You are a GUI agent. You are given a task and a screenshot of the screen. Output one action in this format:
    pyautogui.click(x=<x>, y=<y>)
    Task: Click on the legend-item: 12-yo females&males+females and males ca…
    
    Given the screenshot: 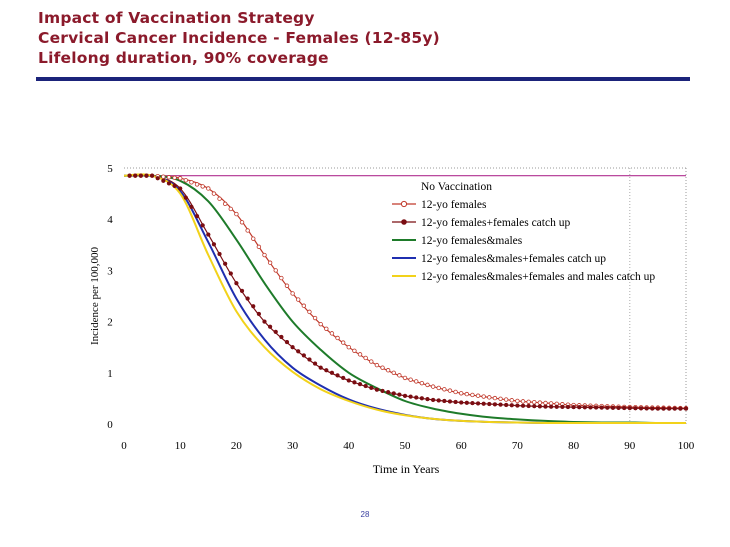 What is the action you would take?
    pyautogui.click(x=523, y=277)
    